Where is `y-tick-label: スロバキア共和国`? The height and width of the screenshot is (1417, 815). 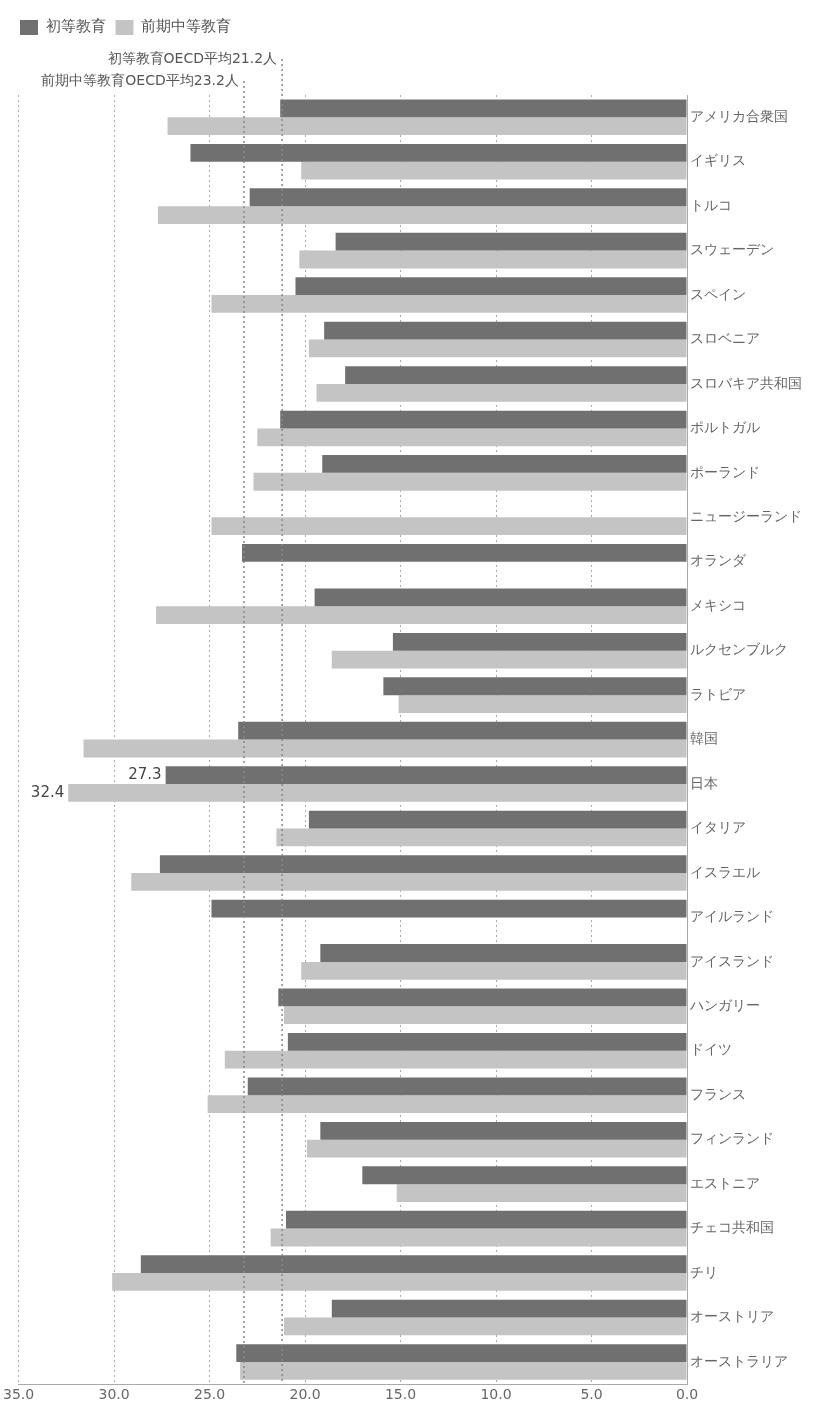 y-tick-label: スロバキア共和国 is located at coordinates (746, 382).